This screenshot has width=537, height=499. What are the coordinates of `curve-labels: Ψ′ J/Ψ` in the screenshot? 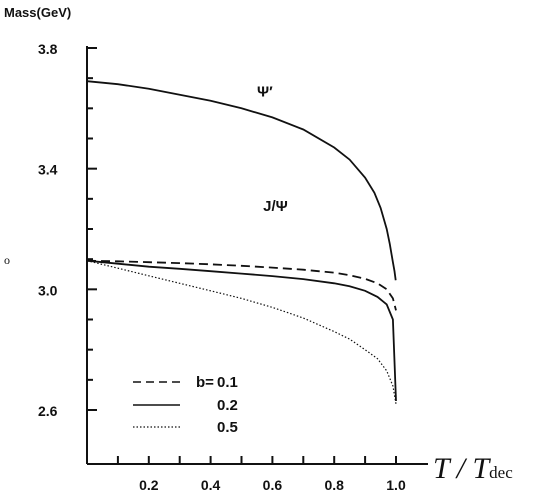 It's located at (272, 149).